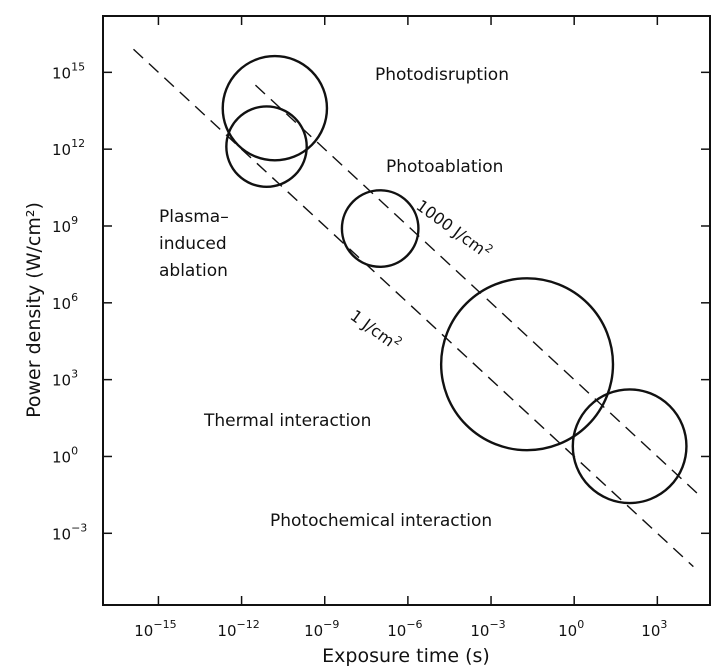  What do you see at coordinates (663, 624) in the screenshot?
I see `x-tick-exponent: 3` at bounding box center [663, 624].